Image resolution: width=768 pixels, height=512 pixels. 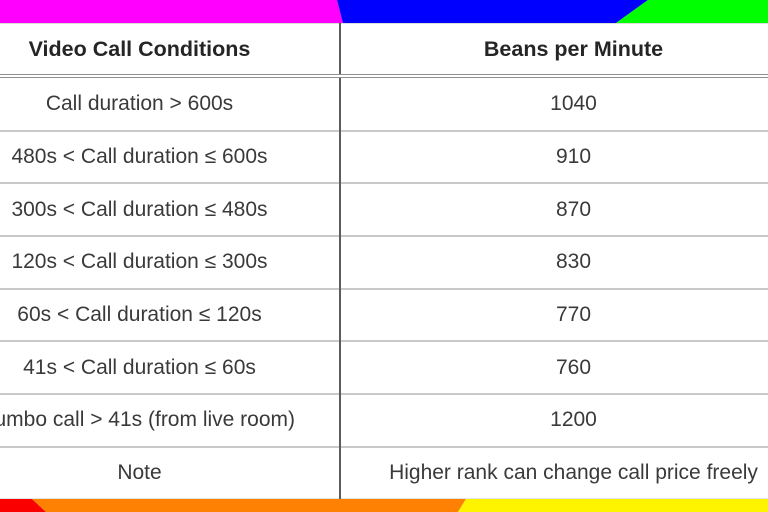 I want to click on condition-cell: 120s < Call duration ≤ 300s, so click(x=170, y=262).